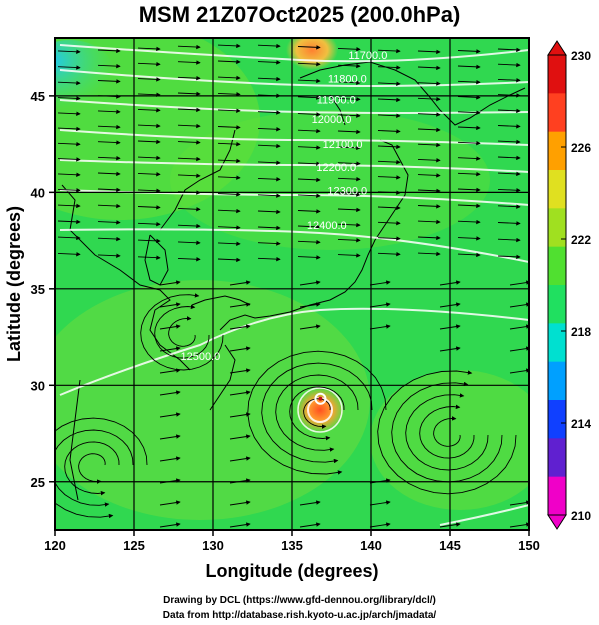 The image size is (599, 625). I want to click on x-axis-ticks: 120 125 130 135 140 145 150, so click(292, 541).